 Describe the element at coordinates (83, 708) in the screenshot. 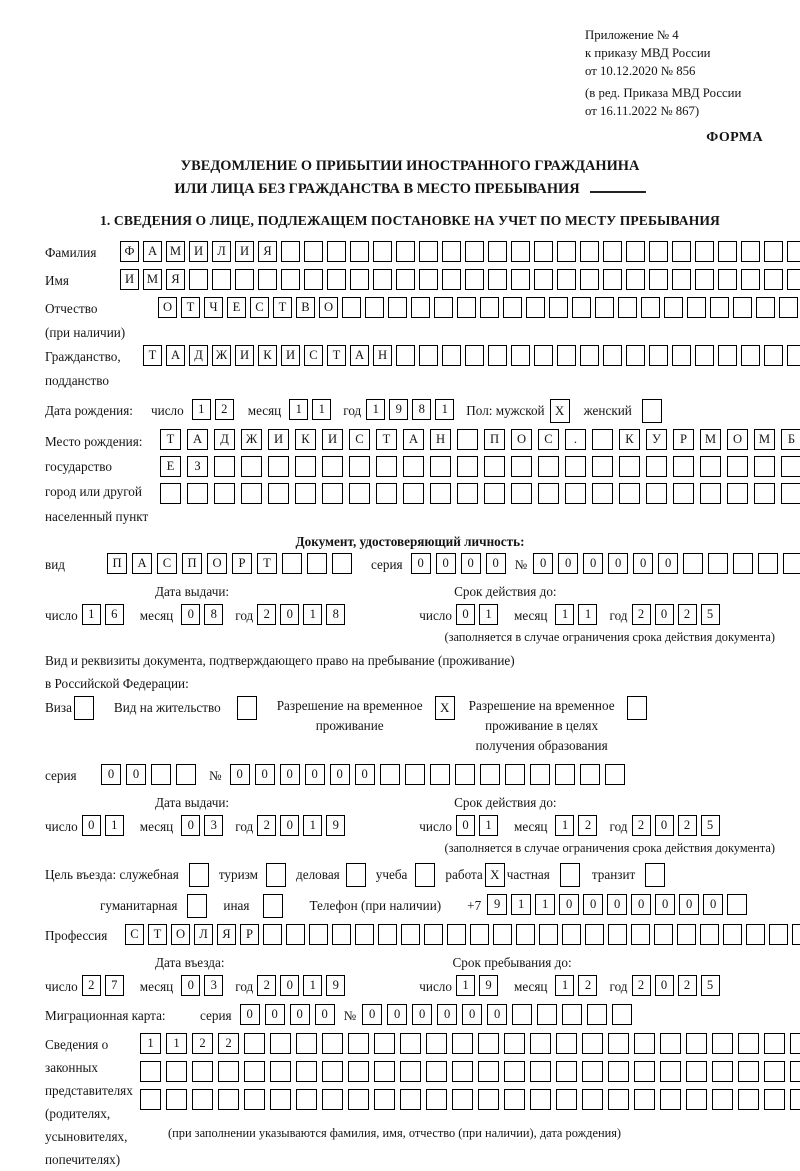

I see `visa-checkbox` at that location.